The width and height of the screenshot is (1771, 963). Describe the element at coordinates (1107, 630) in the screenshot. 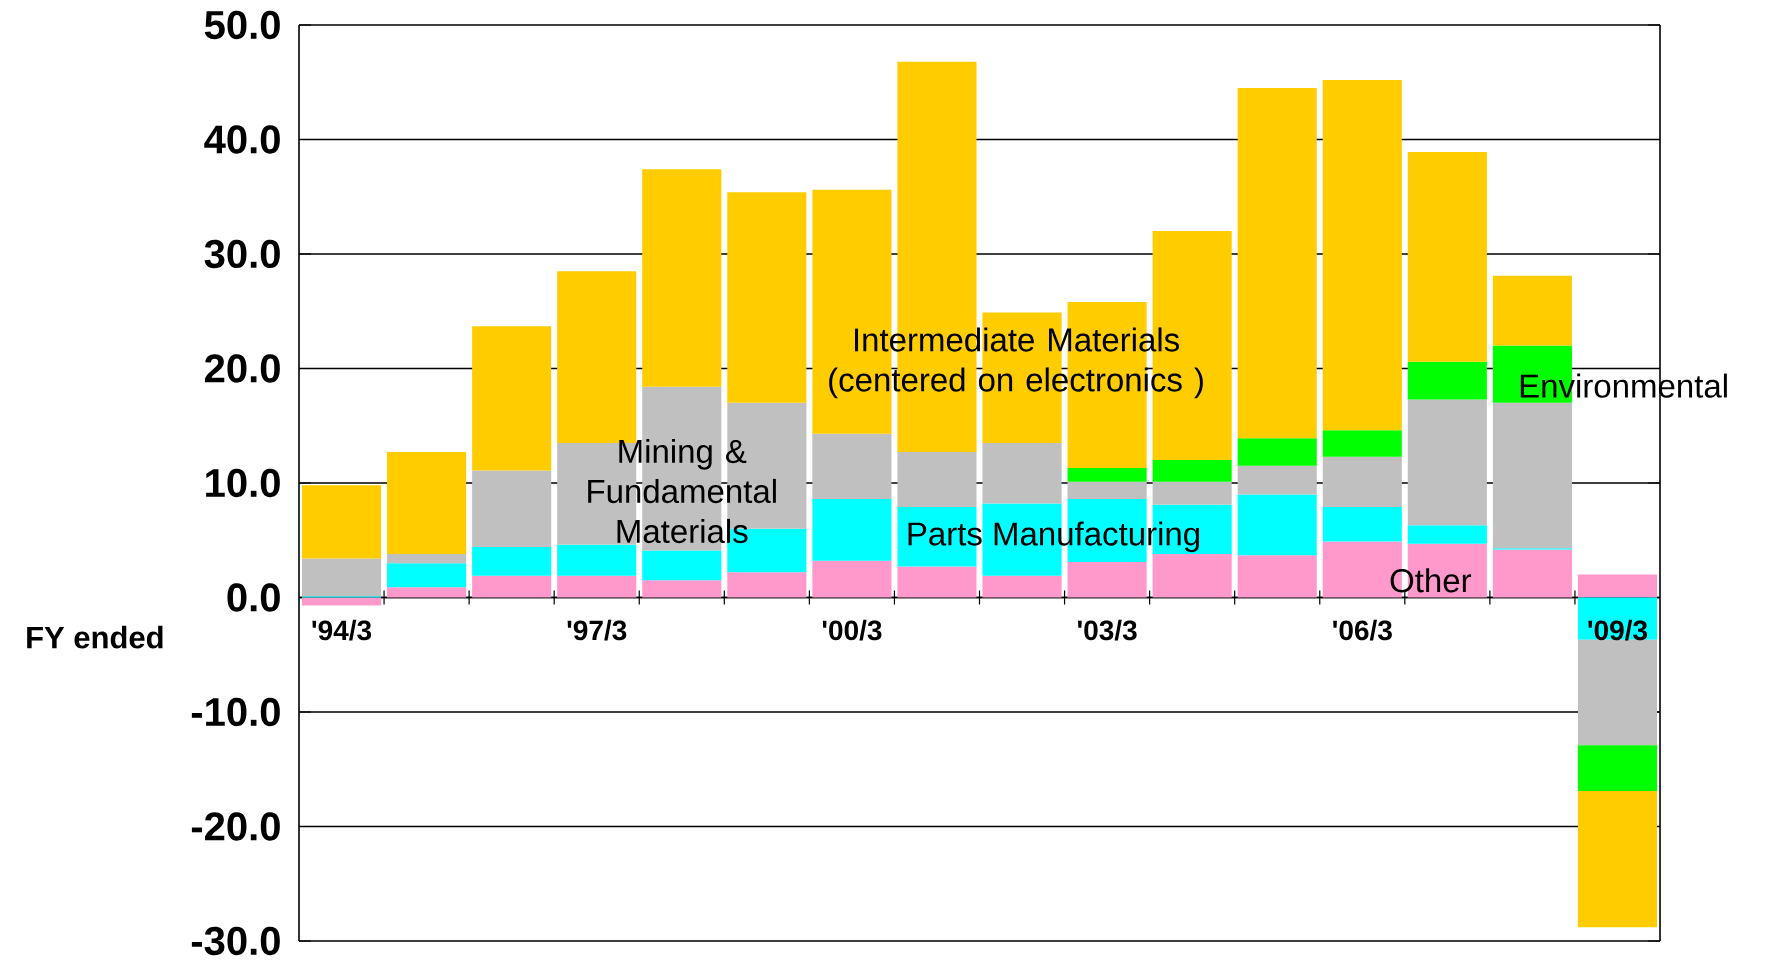

I see `x-tick-label: '03/3` at that location.